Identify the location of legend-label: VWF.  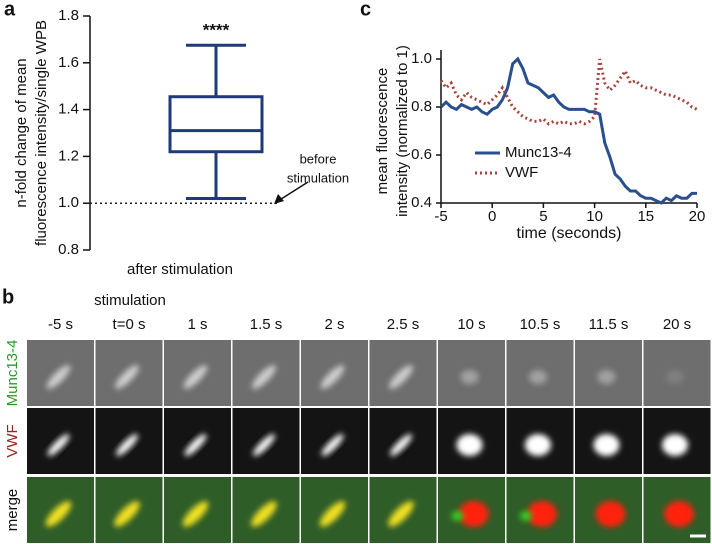
(521, 172).